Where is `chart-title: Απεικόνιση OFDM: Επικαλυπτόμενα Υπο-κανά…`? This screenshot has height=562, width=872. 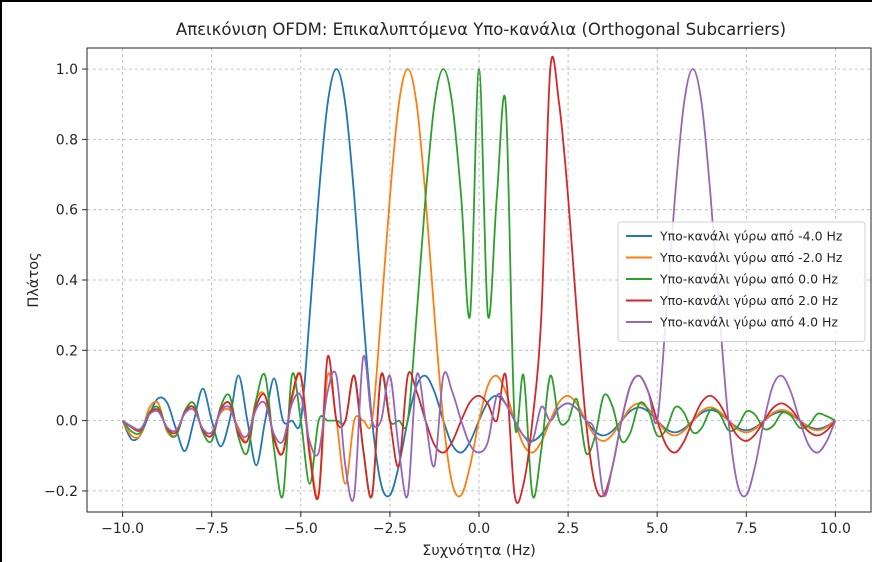
chart-title: Απεικόνιση OFDM: Επικαλυπτόμενα Υπο-κανά… is located at coordinates (481, 29).